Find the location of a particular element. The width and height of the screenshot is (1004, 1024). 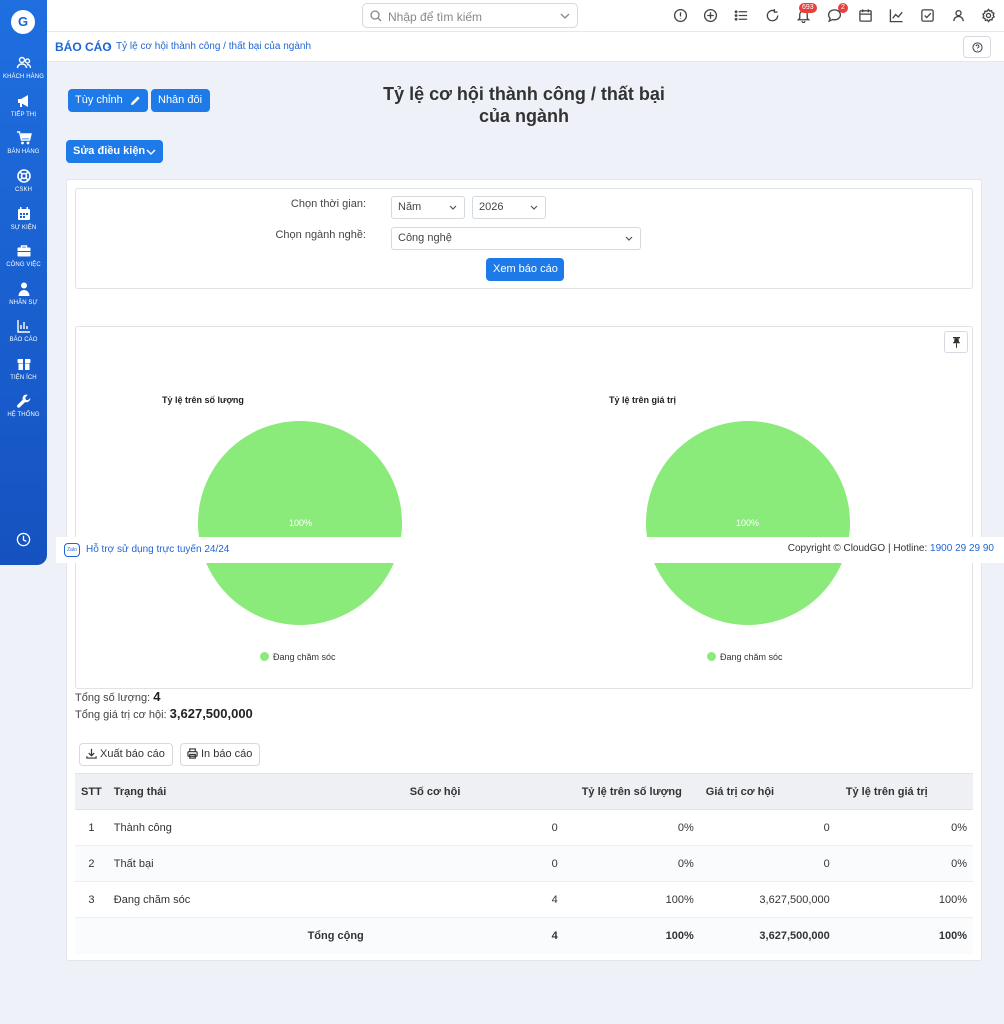

report-icon is located at coordinates (23, 326).